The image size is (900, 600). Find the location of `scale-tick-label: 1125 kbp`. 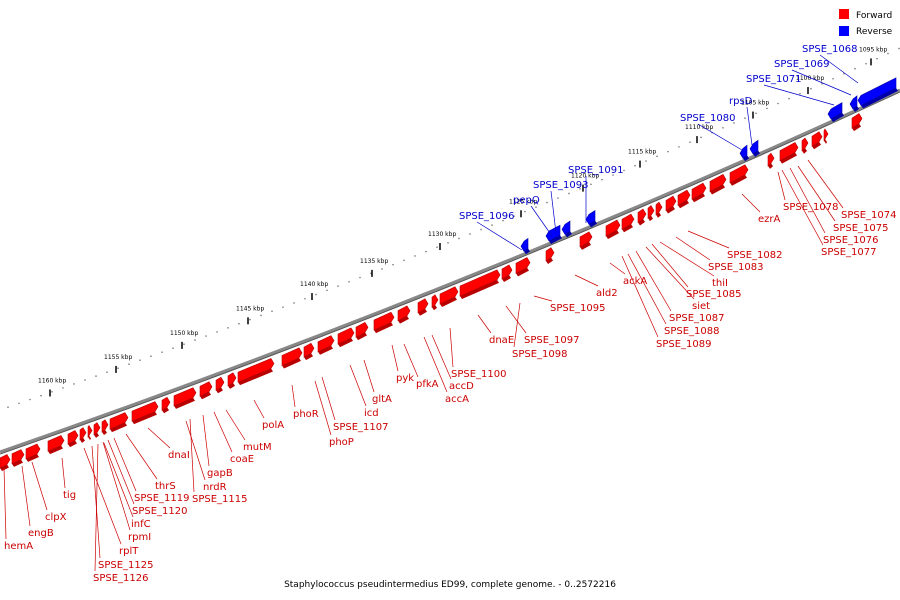

scale-tick-label: 1125 kbp is located at coordinates (523, 201).